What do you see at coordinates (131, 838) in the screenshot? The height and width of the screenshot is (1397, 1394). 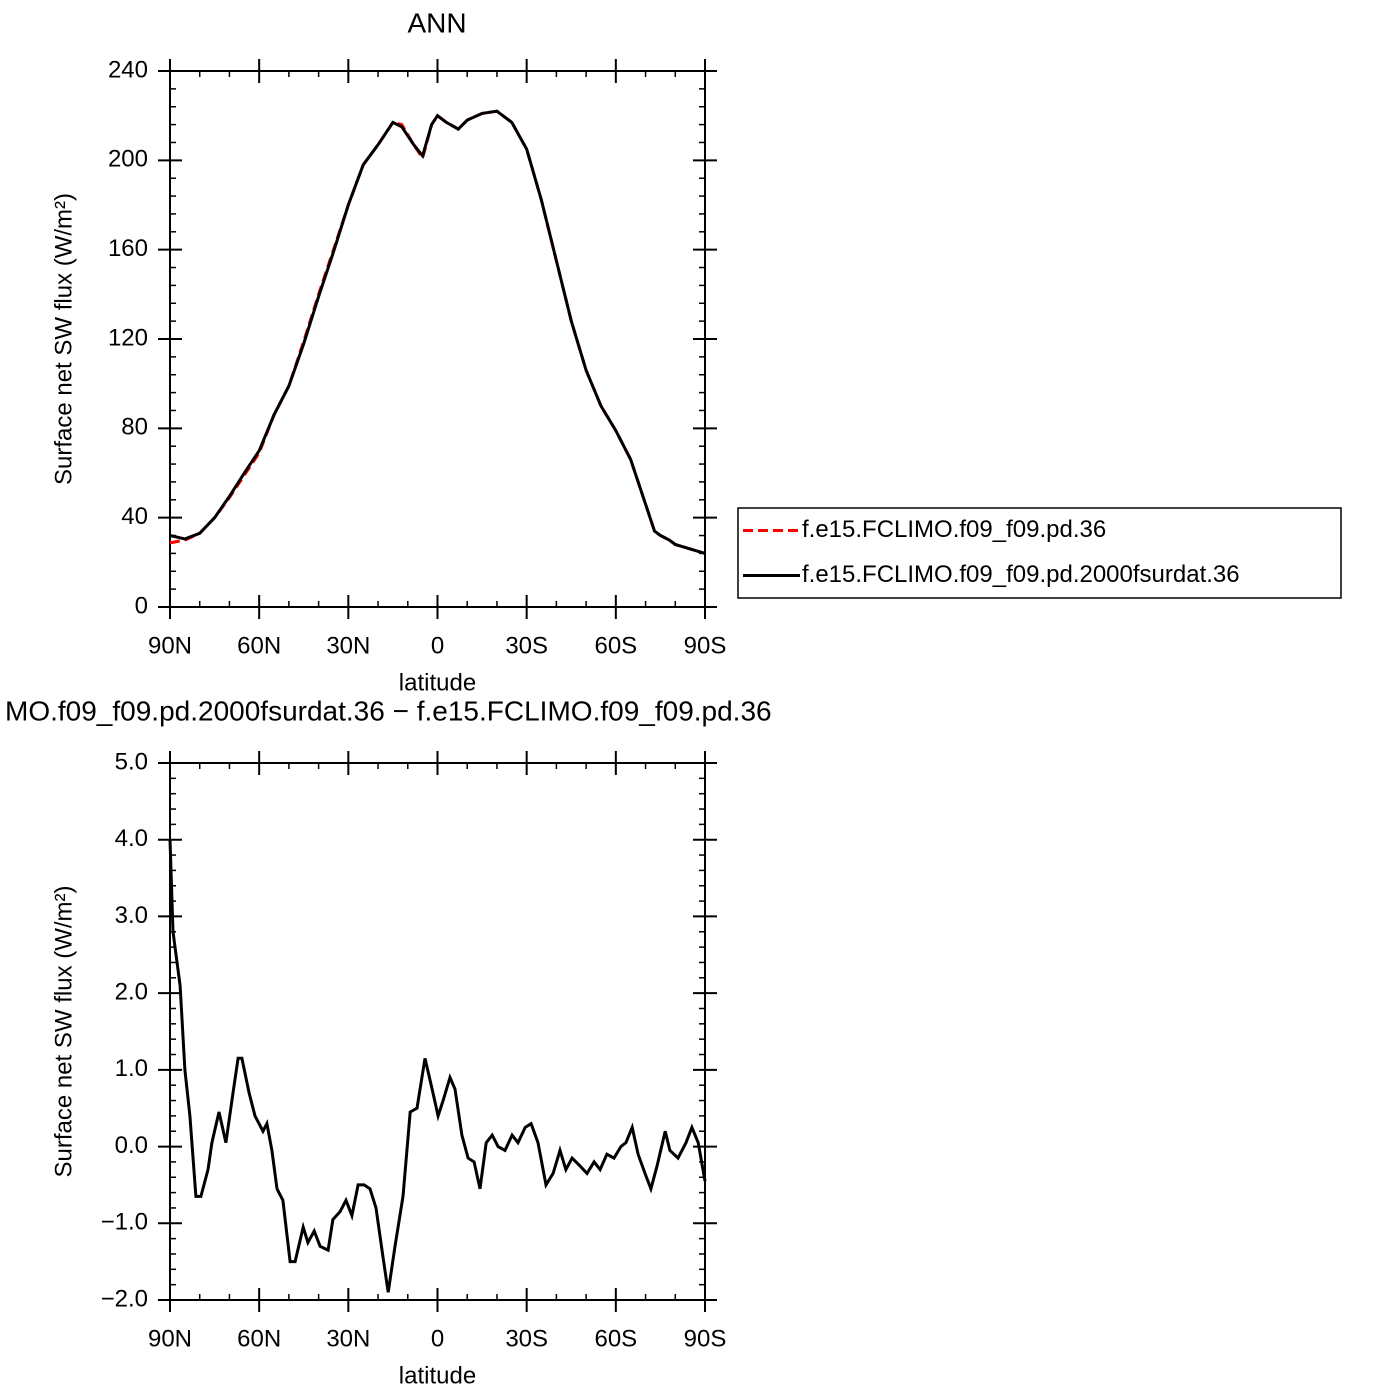 I see `y-tick-label: 4.0` at bounding box center [131, 838].